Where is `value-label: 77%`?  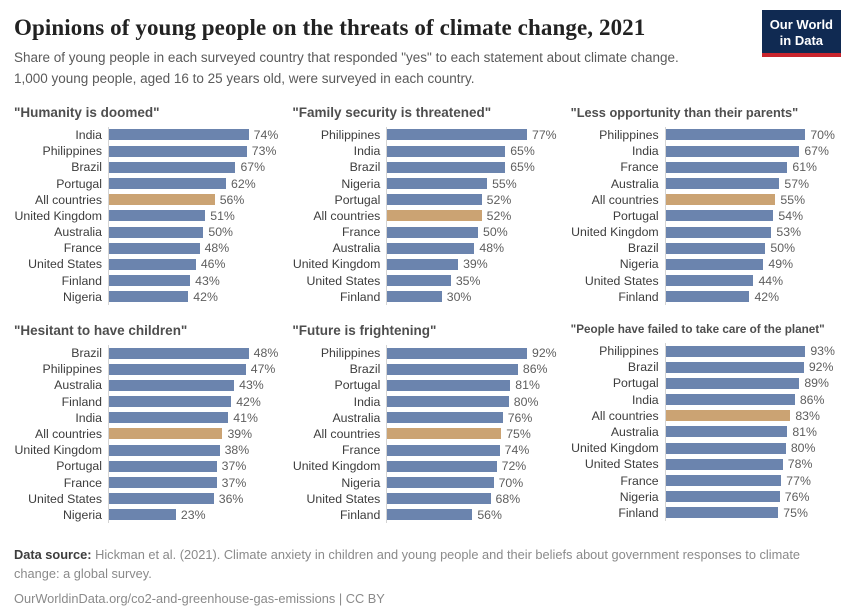
value-label: 77% is located at coordinates (544, 134).